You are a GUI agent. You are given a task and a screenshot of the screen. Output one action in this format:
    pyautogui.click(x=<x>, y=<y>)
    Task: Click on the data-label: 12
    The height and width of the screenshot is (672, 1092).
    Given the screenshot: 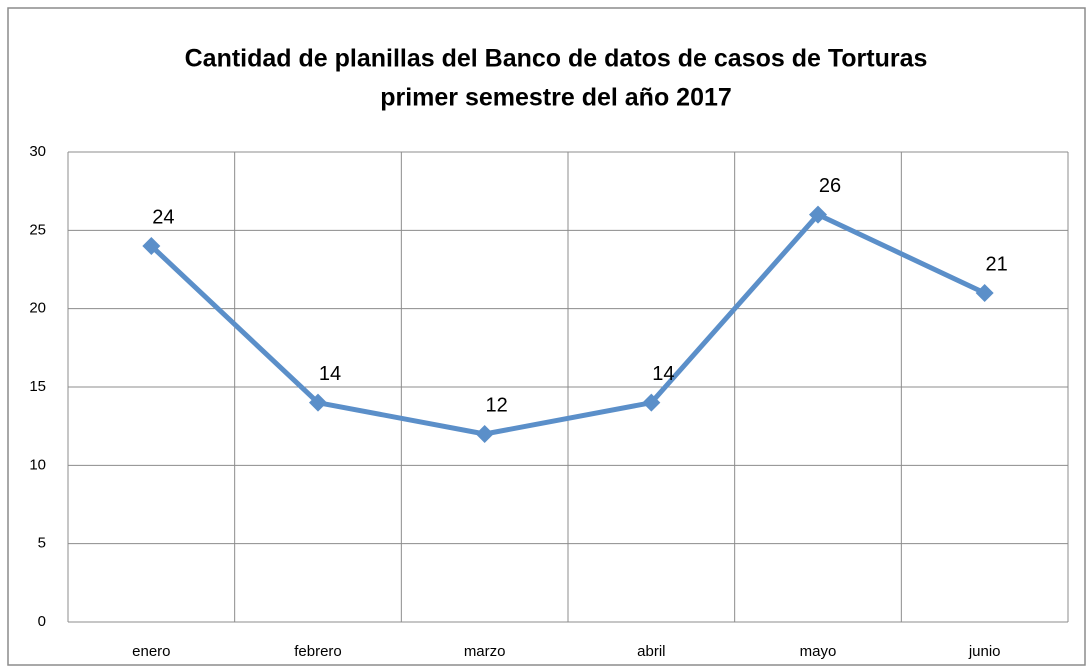 What is the action you would take?
    pyautogui.click(x=497, y=405)
    